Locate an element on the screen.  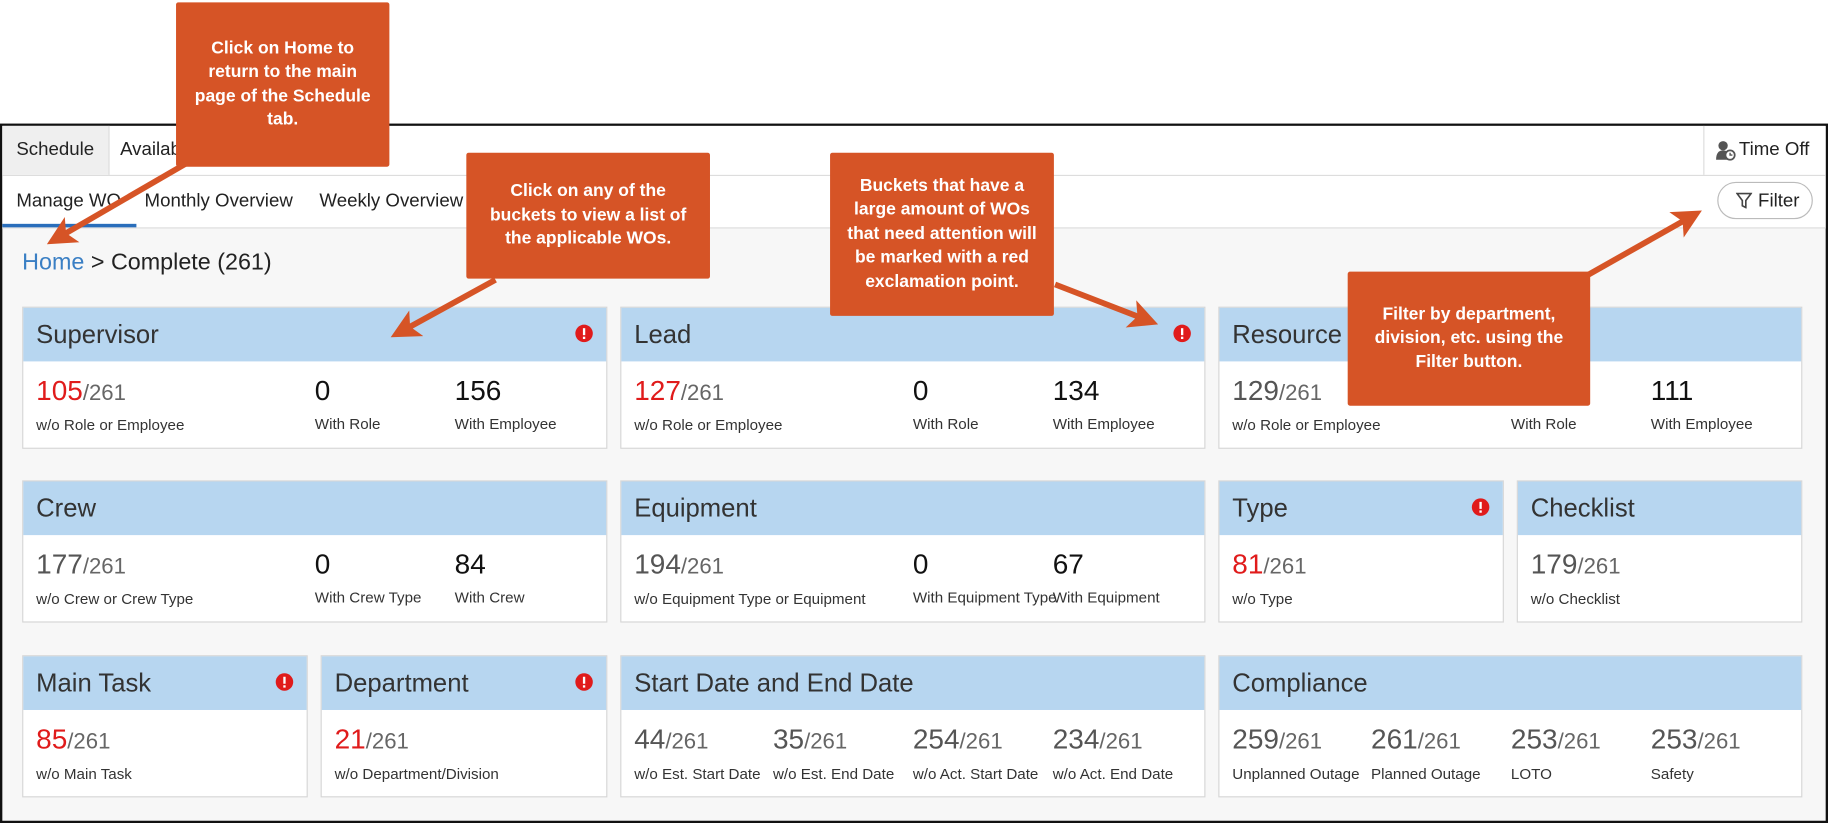
stat-label: With Crew Type is located at coordinates (368, 597).